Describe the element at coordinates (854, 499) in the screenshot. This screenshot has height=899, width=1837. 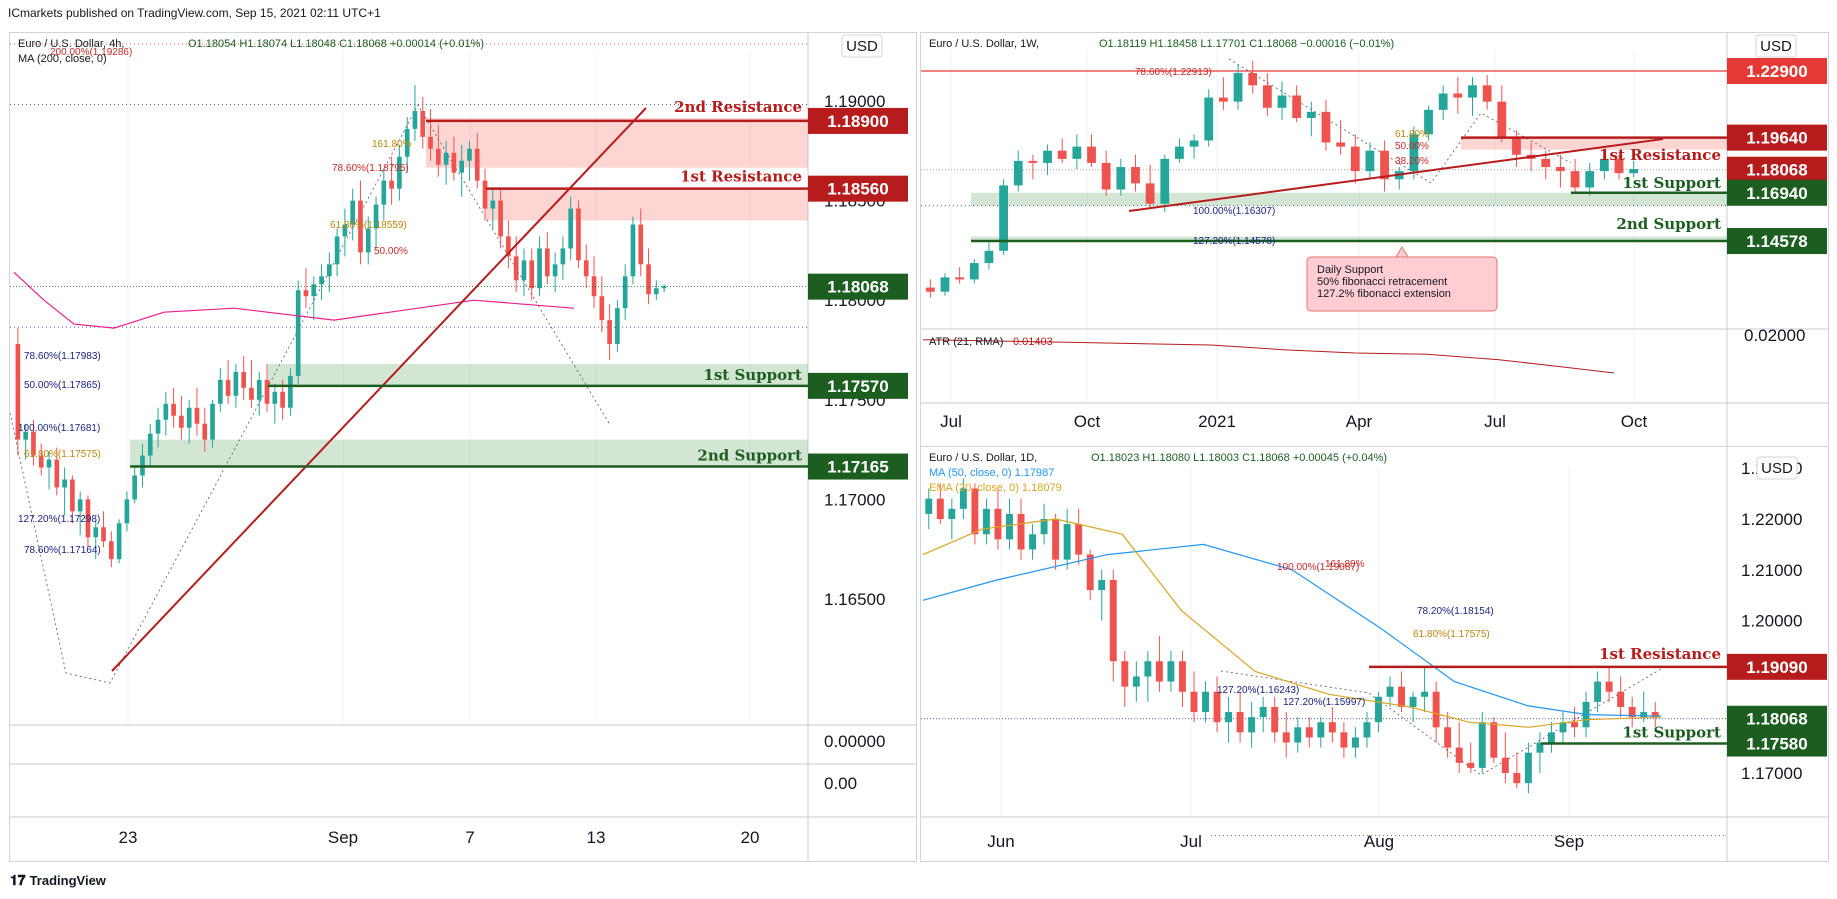
I see `price-axis-tick: 1.17000` at that location.